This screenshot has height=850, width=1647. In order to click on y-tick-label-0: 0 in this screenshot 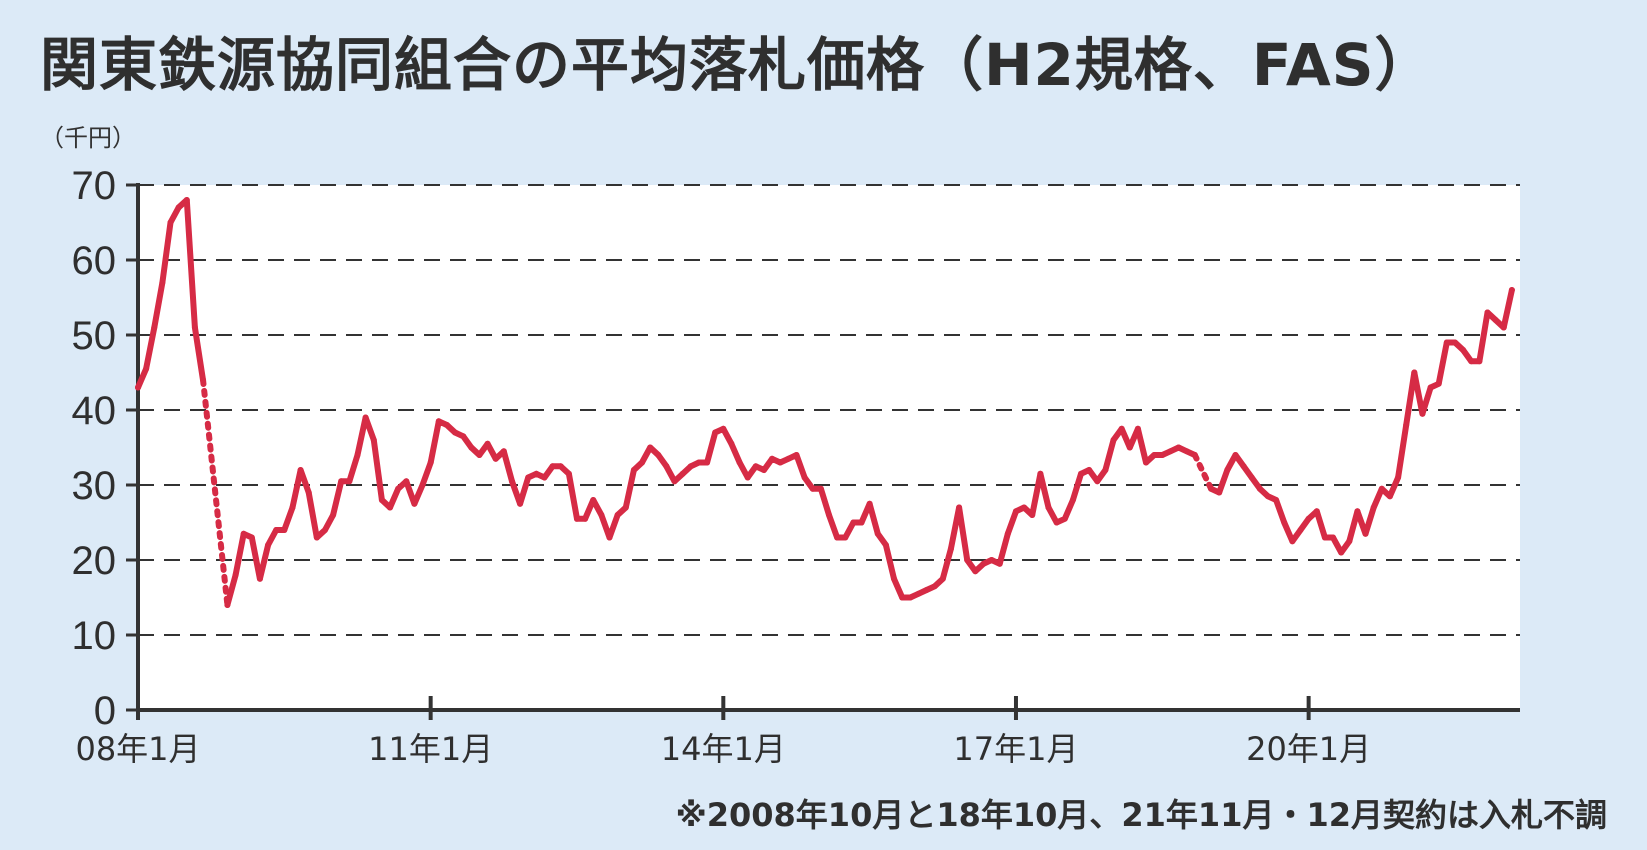, I will do `click(105, 711)`.